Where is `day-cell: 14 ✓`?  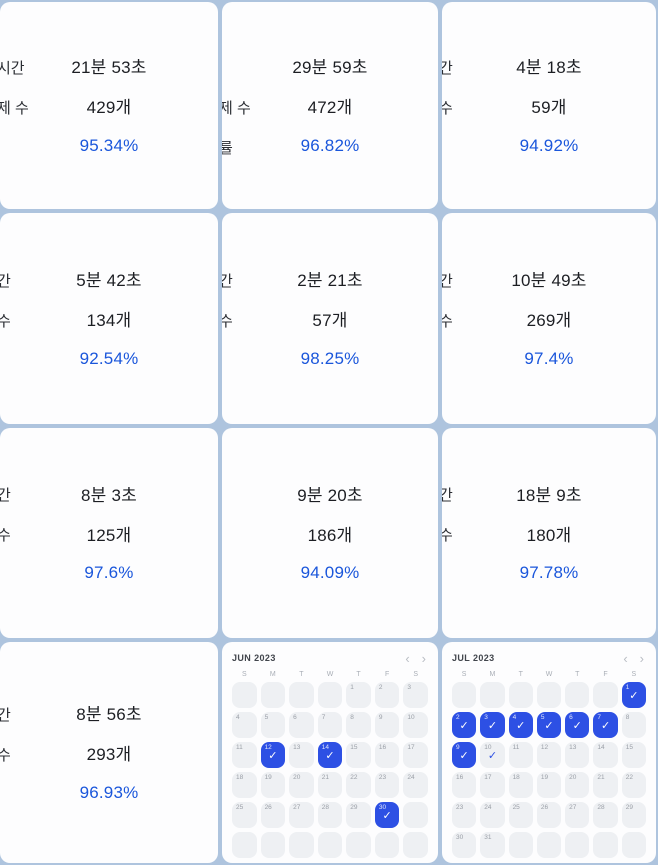
day-cell: 14 ✓ is located at coordinates (330, 755).